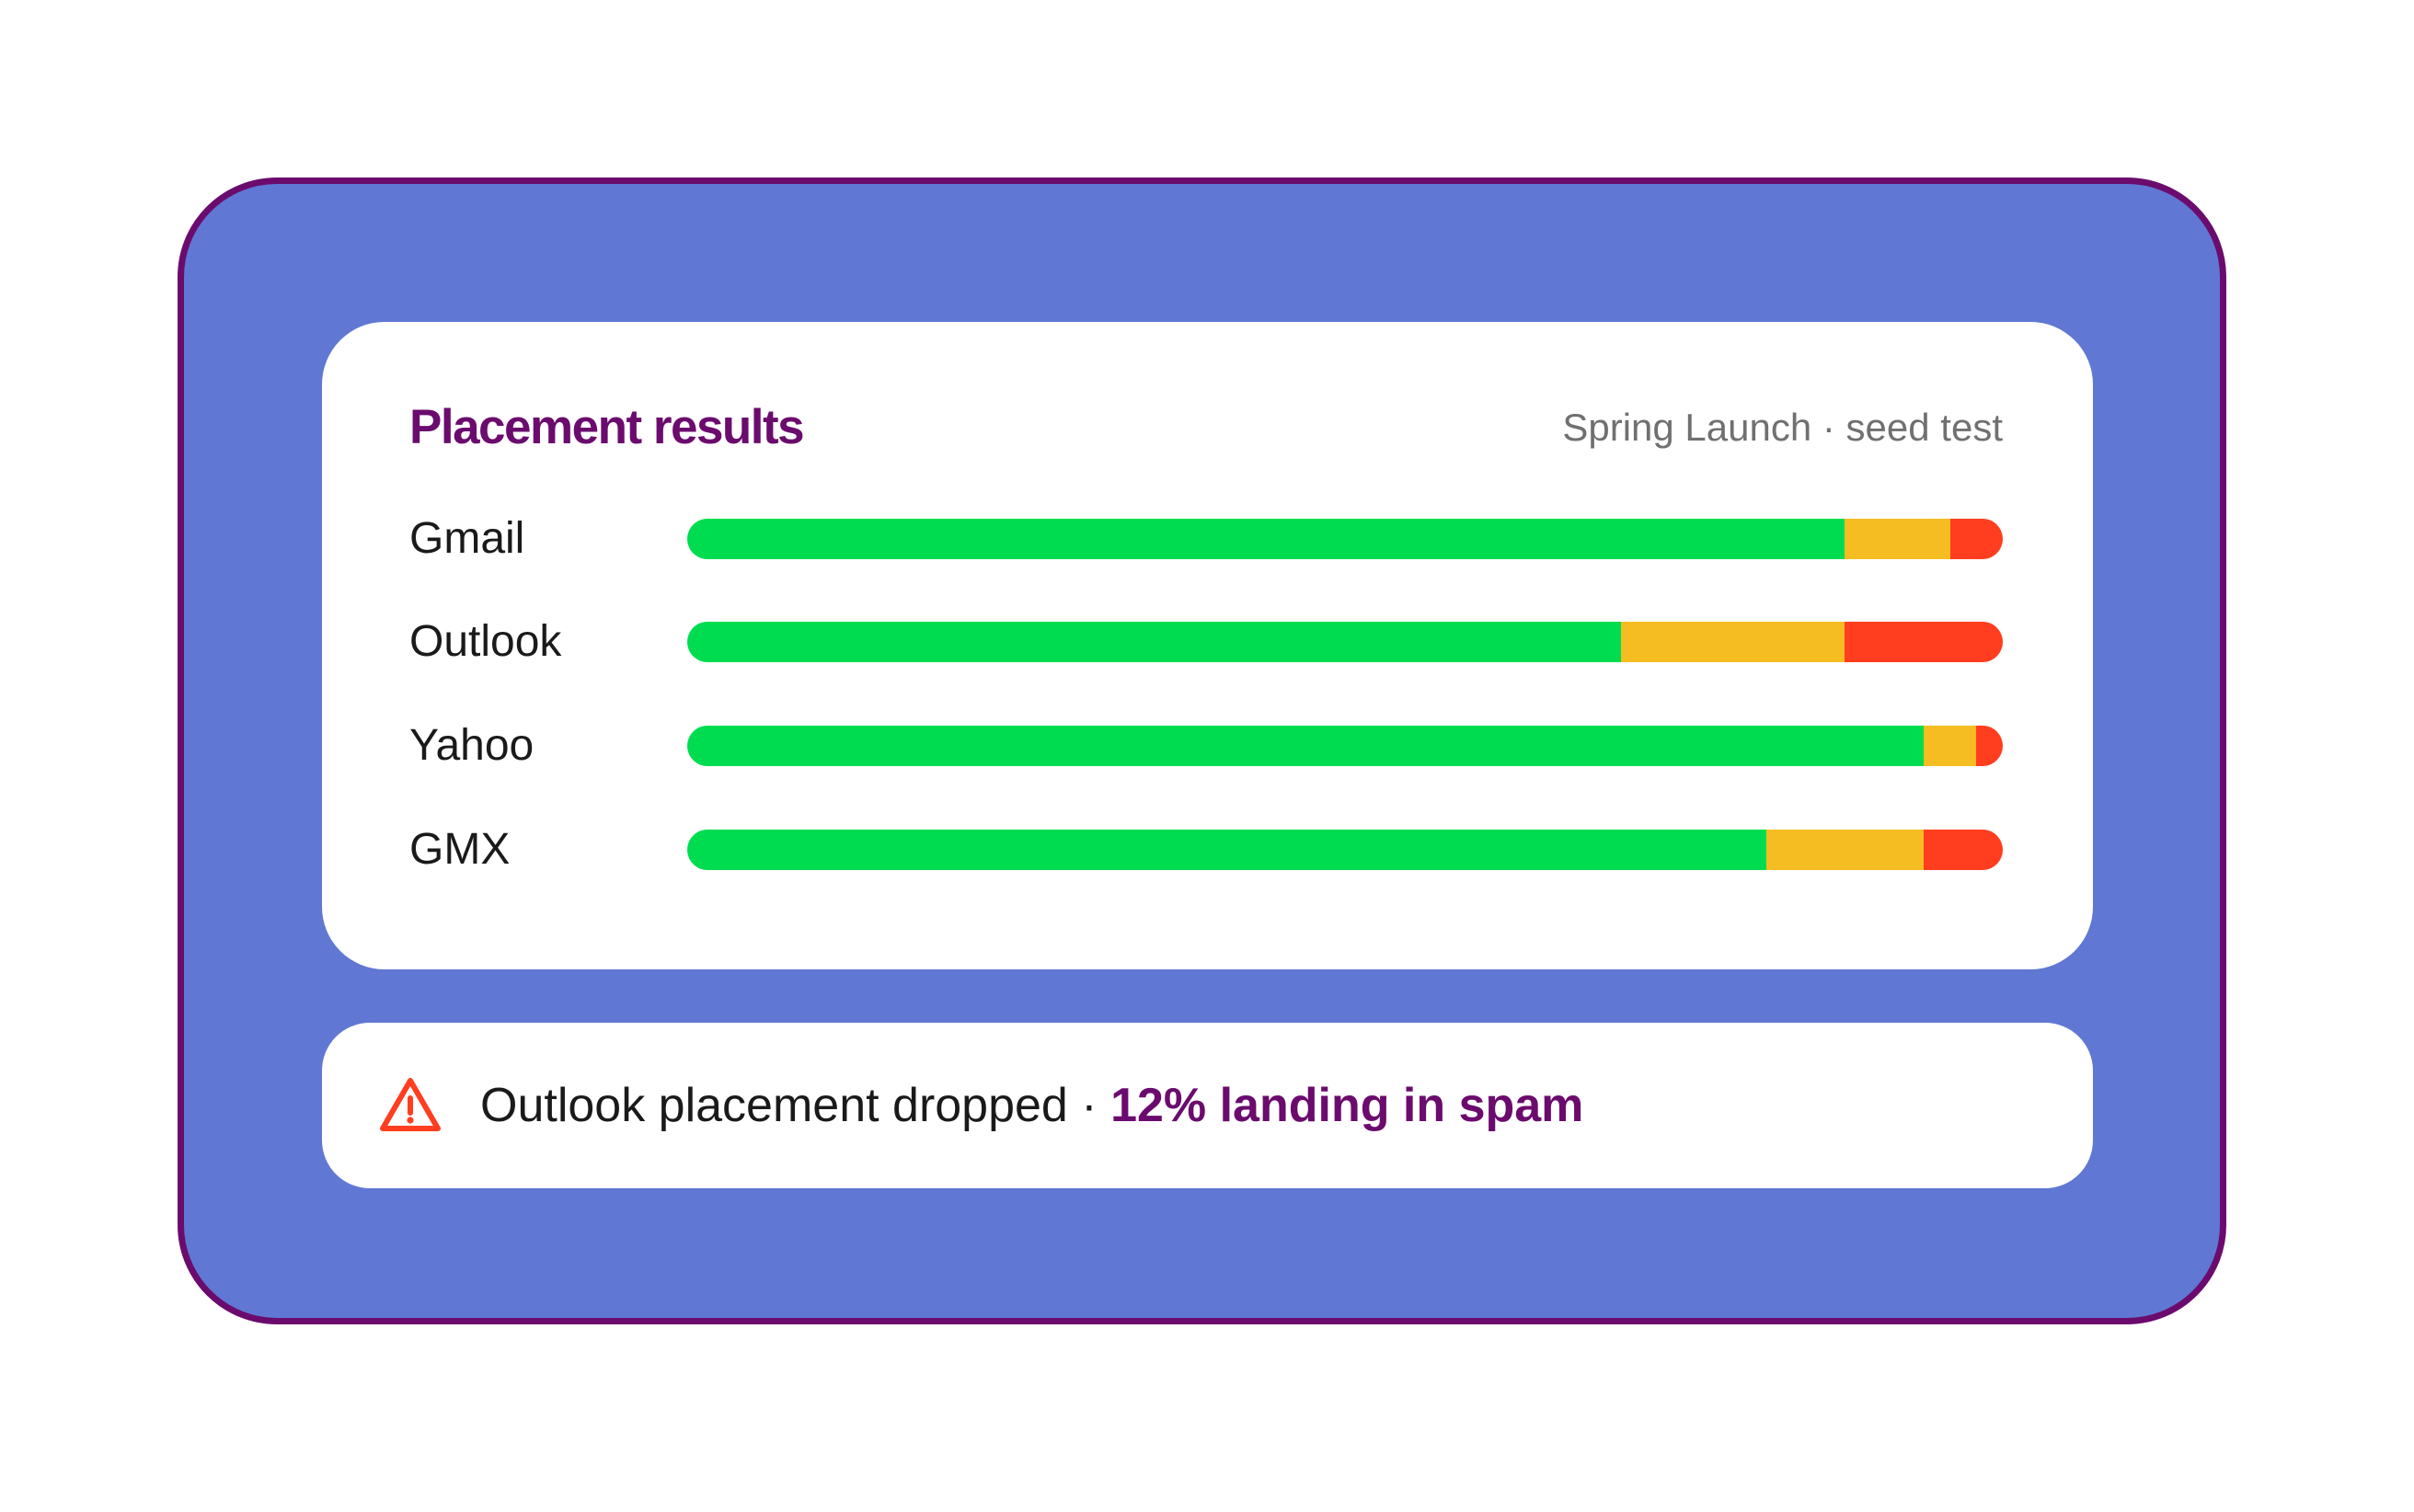 This screenshot has height=1512, width=2414. Describe the element at coordinates (1782, 427) in the screenshot. I see `card-subtitle: Spring Launch · seed test` at that location.